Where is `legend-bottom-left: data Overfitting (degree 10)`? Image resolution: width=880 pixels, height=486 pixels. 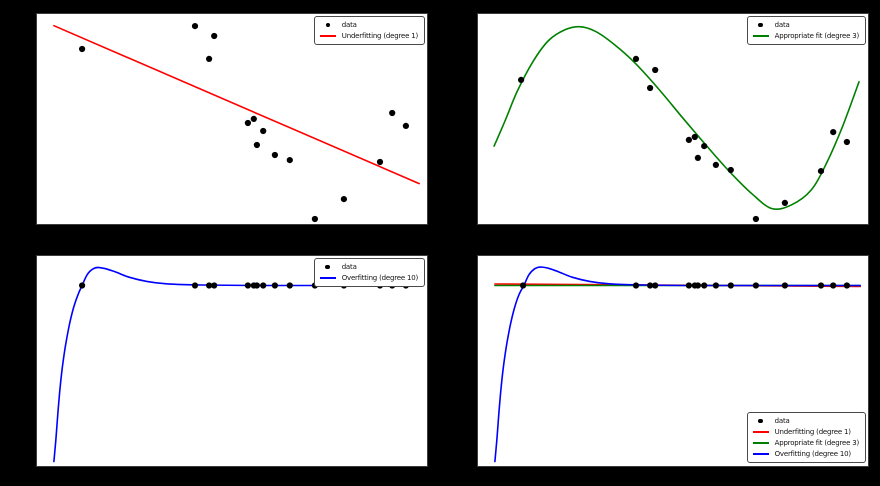
legend-bottom-left: data Overfitting (degree 10) is located at coordinates (369, 272).